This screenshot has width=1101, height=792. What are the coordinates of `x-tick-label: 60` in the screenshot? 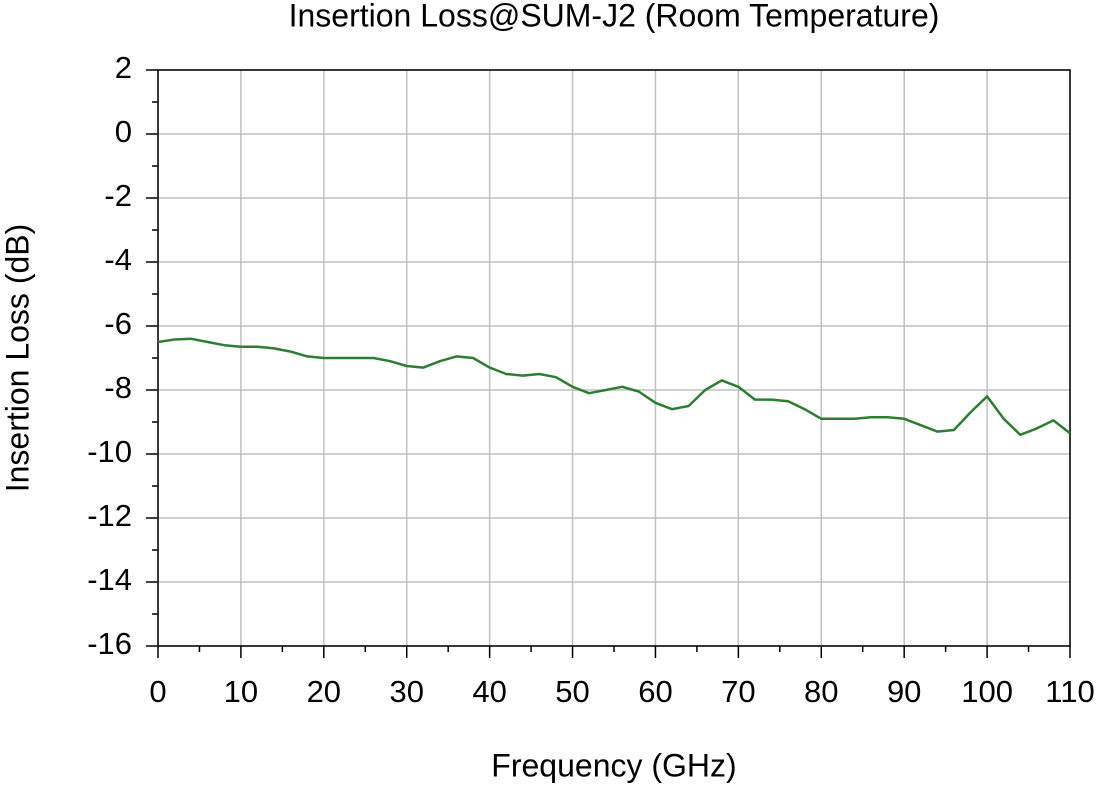 It's located at (655, 691).